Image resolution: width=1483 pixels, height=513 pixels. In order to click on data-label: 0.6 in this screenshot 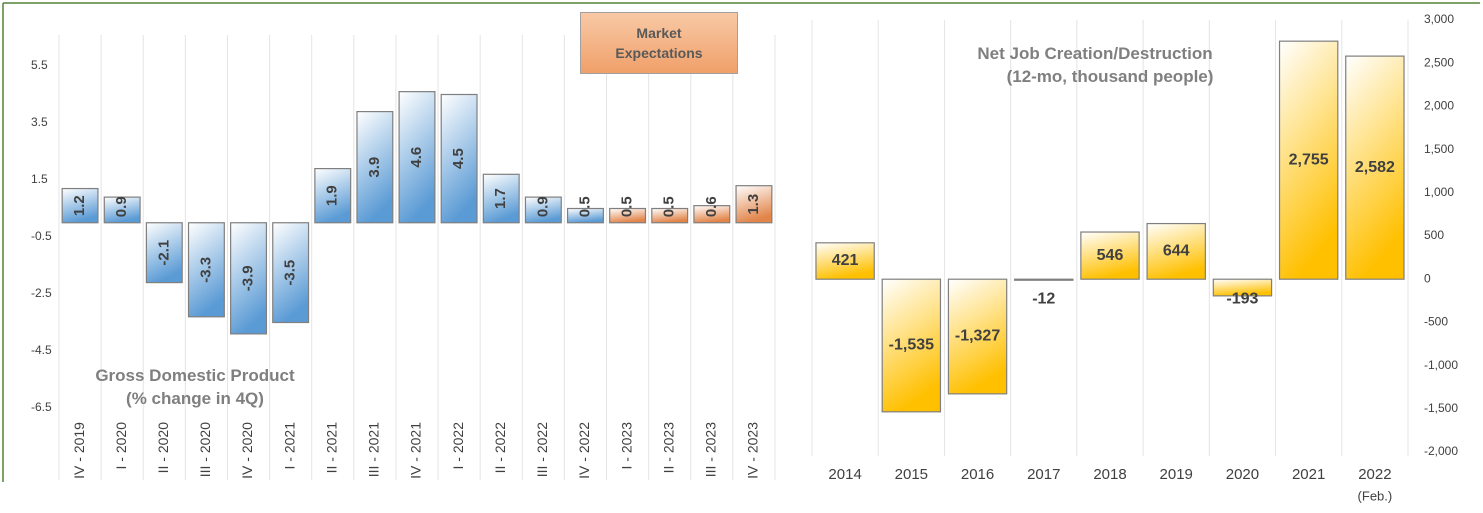, I will do `click(711, 206)`.